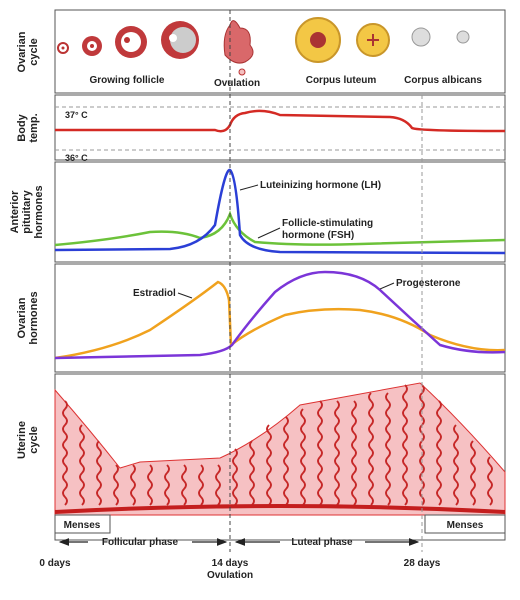 Image resolution: width=520 pixels, height=600 pixels. What do you see at coordinates (280, 320) in the screenshot?
I see `estradiol-curve` at bounding box center [280, 320].